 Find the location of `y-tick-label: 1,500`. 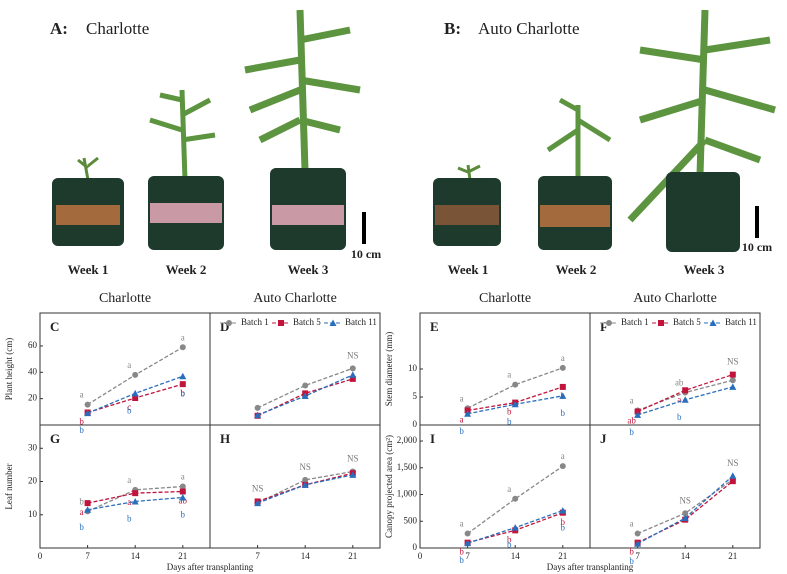

y-tick-label: 1,500 is located at coordinates (407, 467).